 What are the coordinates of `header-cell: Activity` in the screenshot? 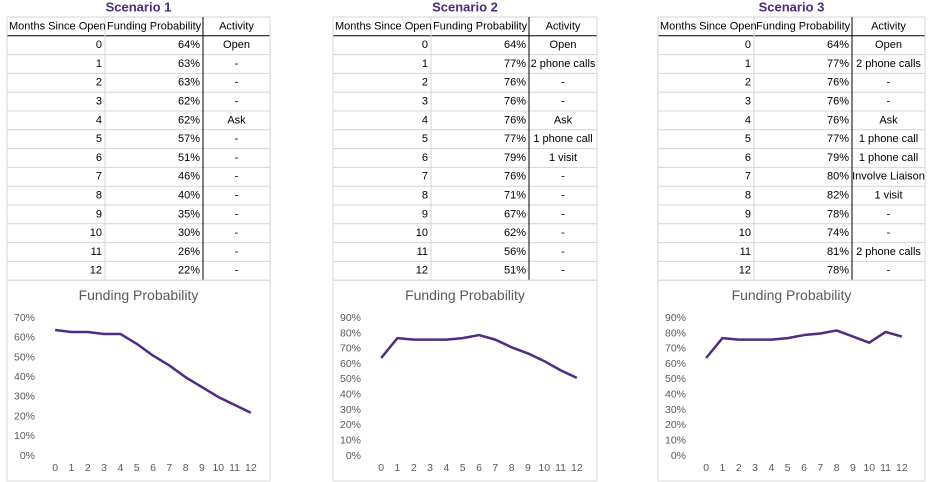 It's located at (888, 26).